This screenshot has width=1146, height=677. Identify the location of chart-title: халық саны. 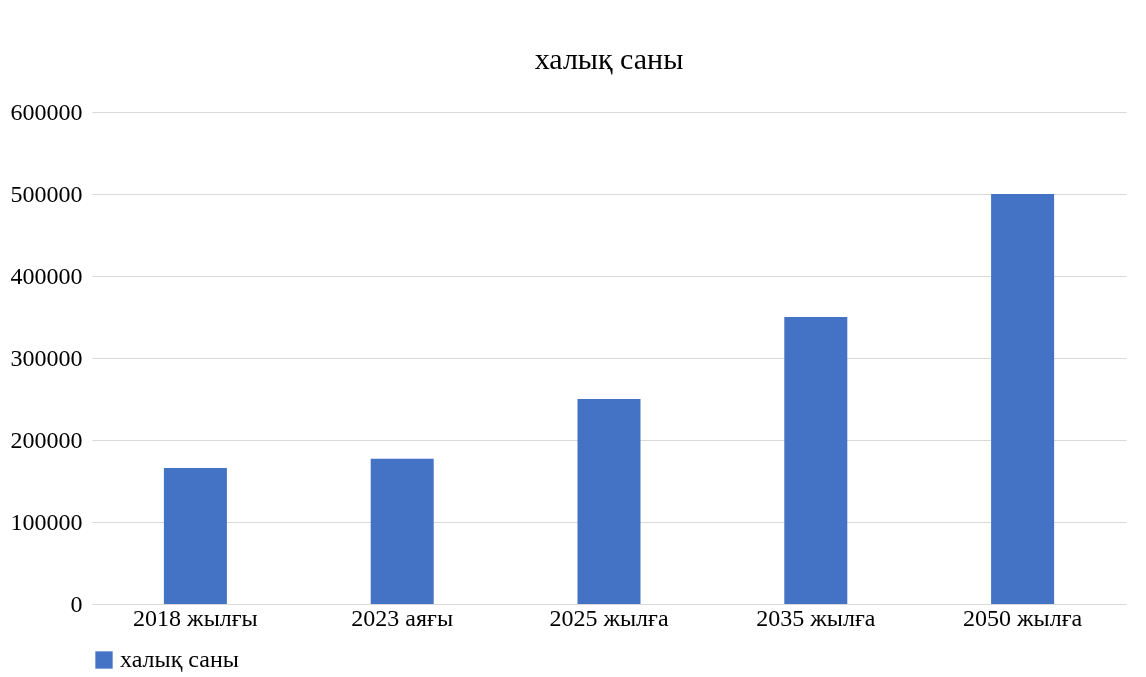
(609, 58).